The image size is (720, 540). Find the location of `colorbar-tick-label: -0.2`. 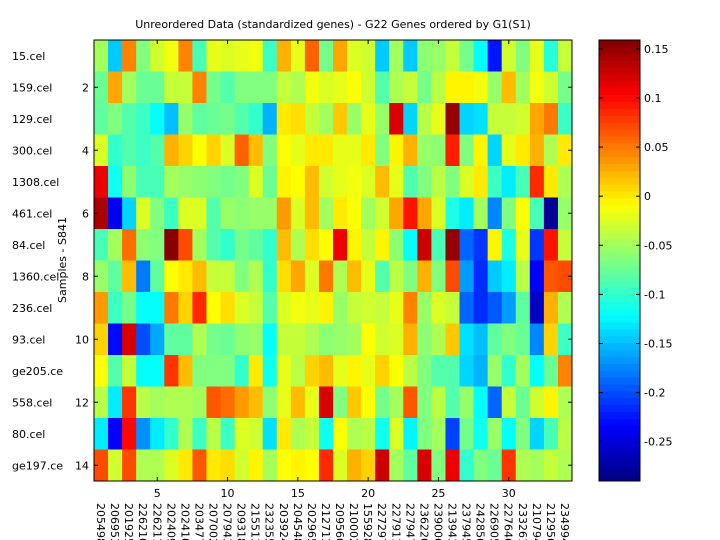

colorbar-tick-label: -0.2 is located at coordinates (654, 393).